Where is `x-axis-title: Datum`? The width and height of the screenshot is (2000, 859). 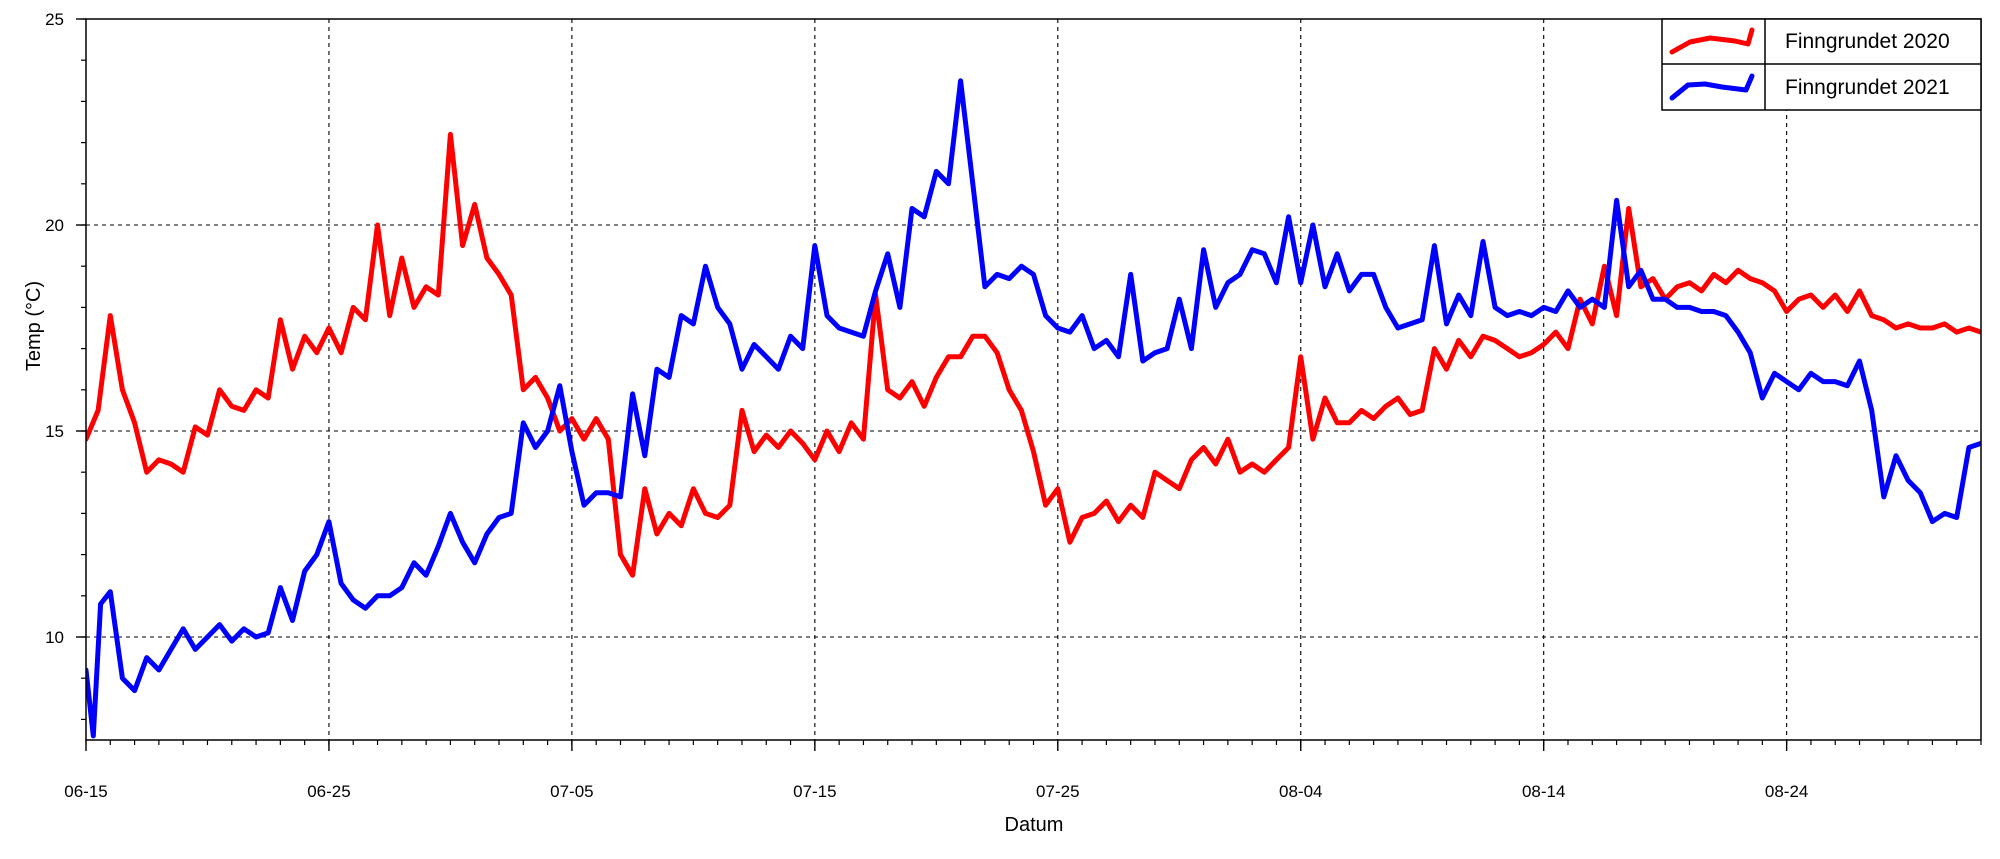
x-axis-title: Datum is located at coordinates (1034, 825).